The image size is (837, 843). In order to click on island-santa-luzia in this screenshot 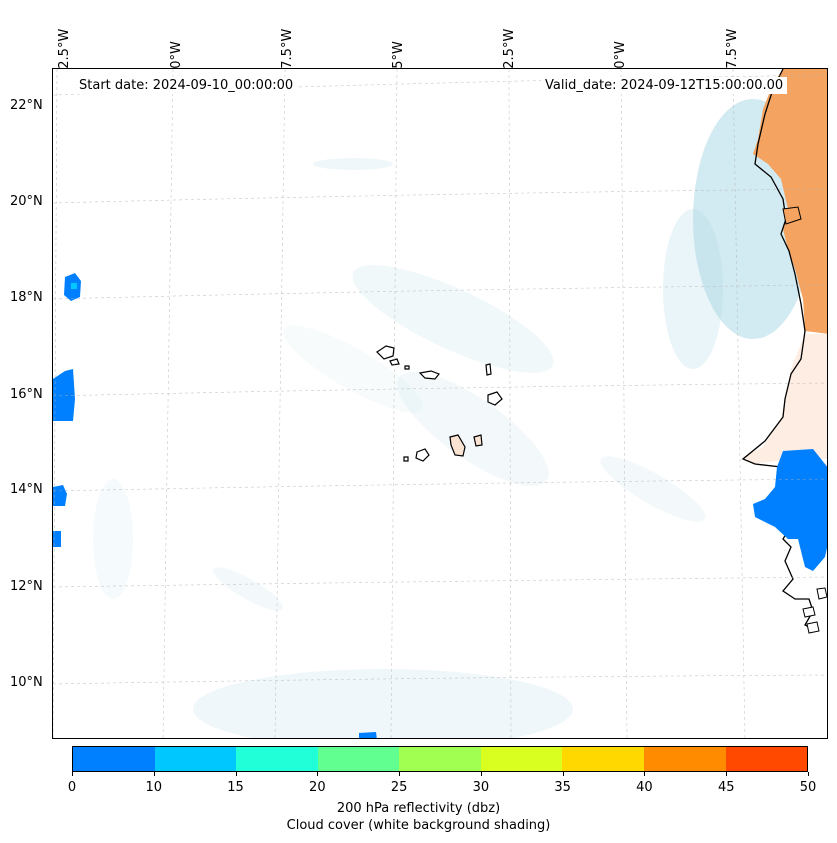, I will do `click(407, 367)`.